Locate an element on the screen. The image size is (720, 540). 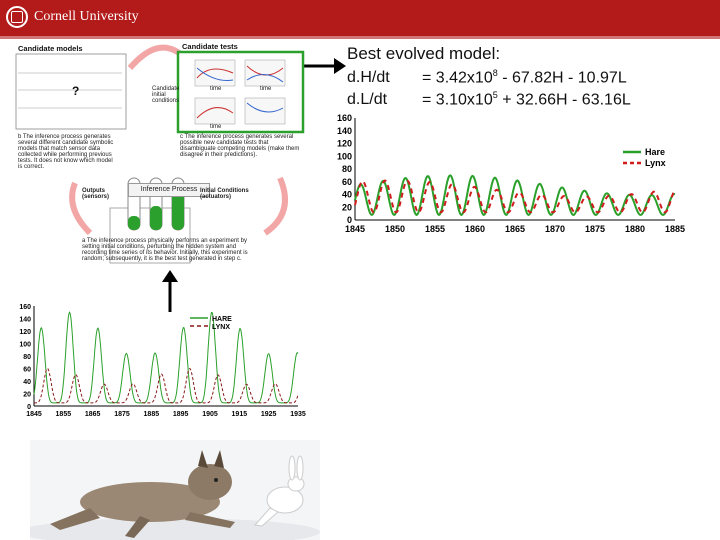
x-tick-label: 1895 is located at coordinates (181, 414).